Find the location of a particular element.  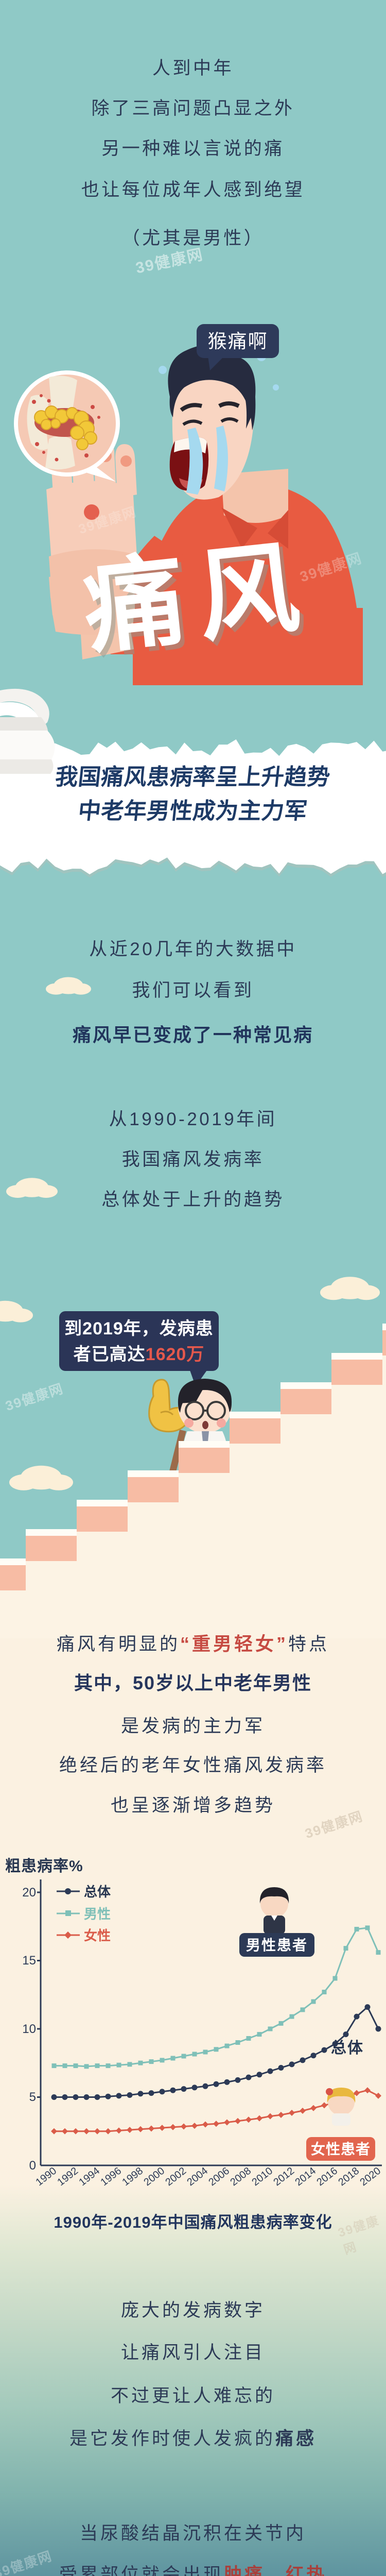

svg-text: 粗患病率% is located at coordinates (44, 1866).